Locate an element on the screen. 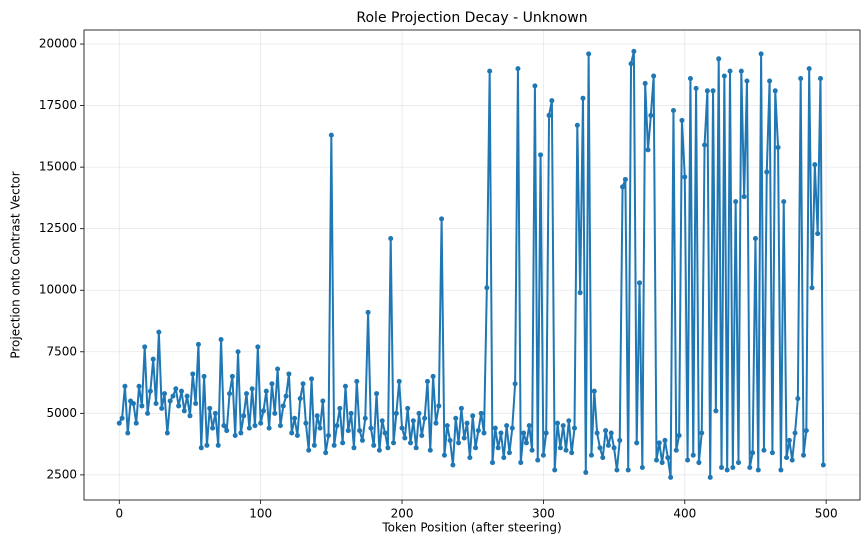 This screenshot has height=547, width=868. y-tick-label: 7500 is located at coordinates (61, 351).